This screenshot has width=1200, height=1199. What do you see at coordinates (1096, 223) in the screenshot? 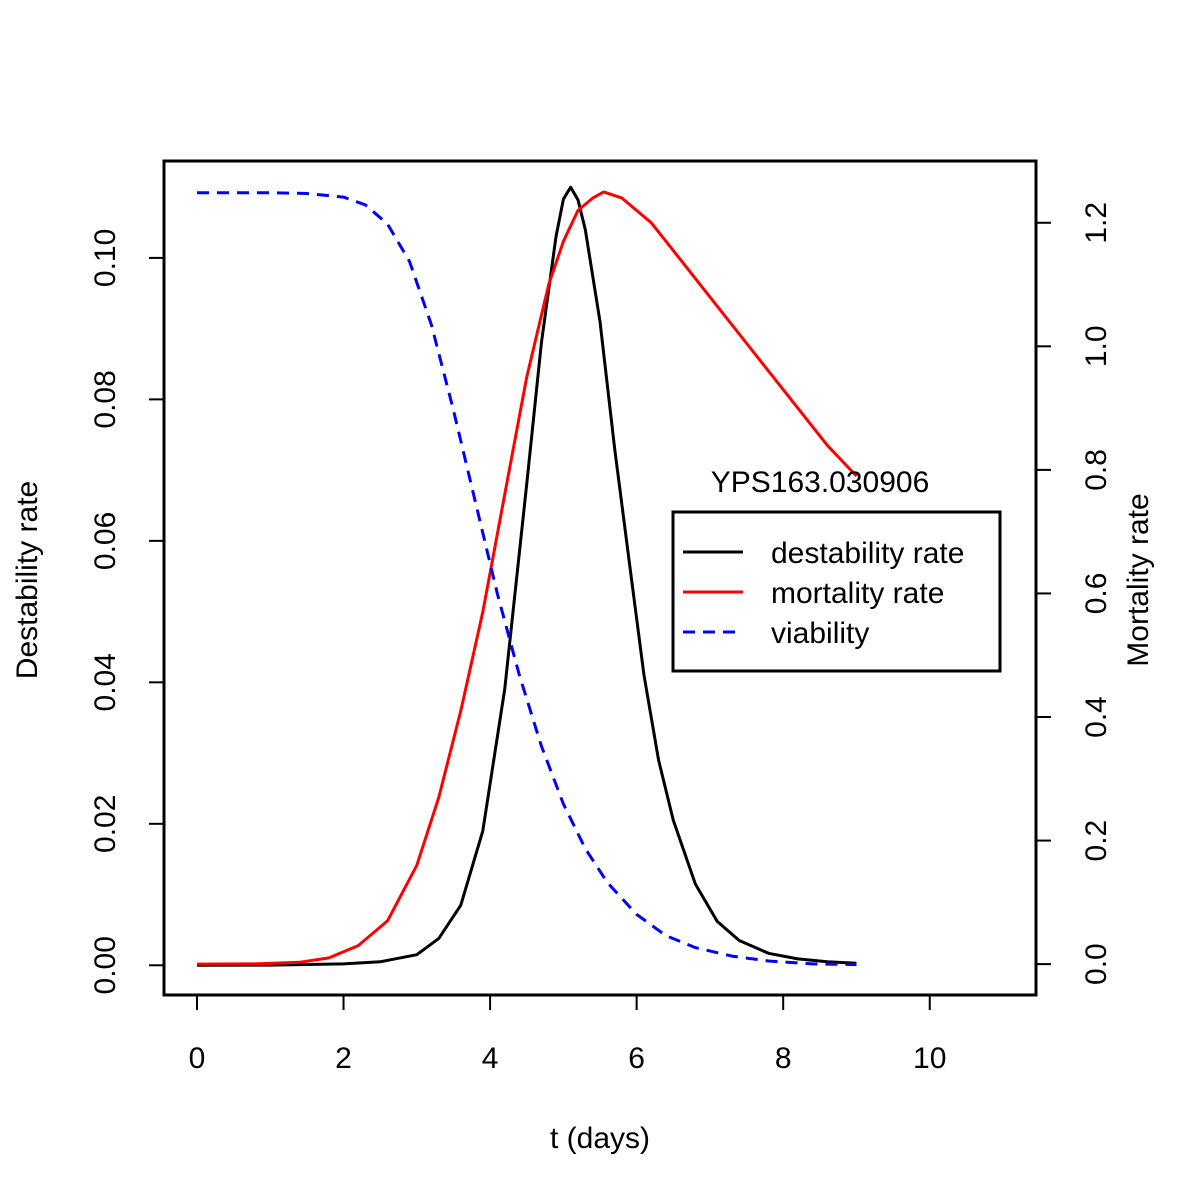
I see `y-right-tick-label: 1.2` at bounding box center [1096, 223].